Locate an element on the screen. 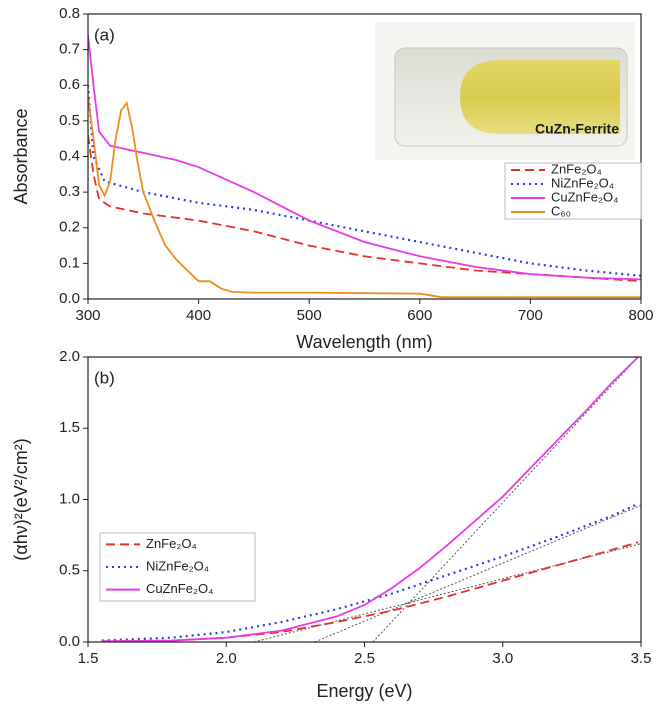  legend-label: C₆₀ is located at coordinates (561, 210).